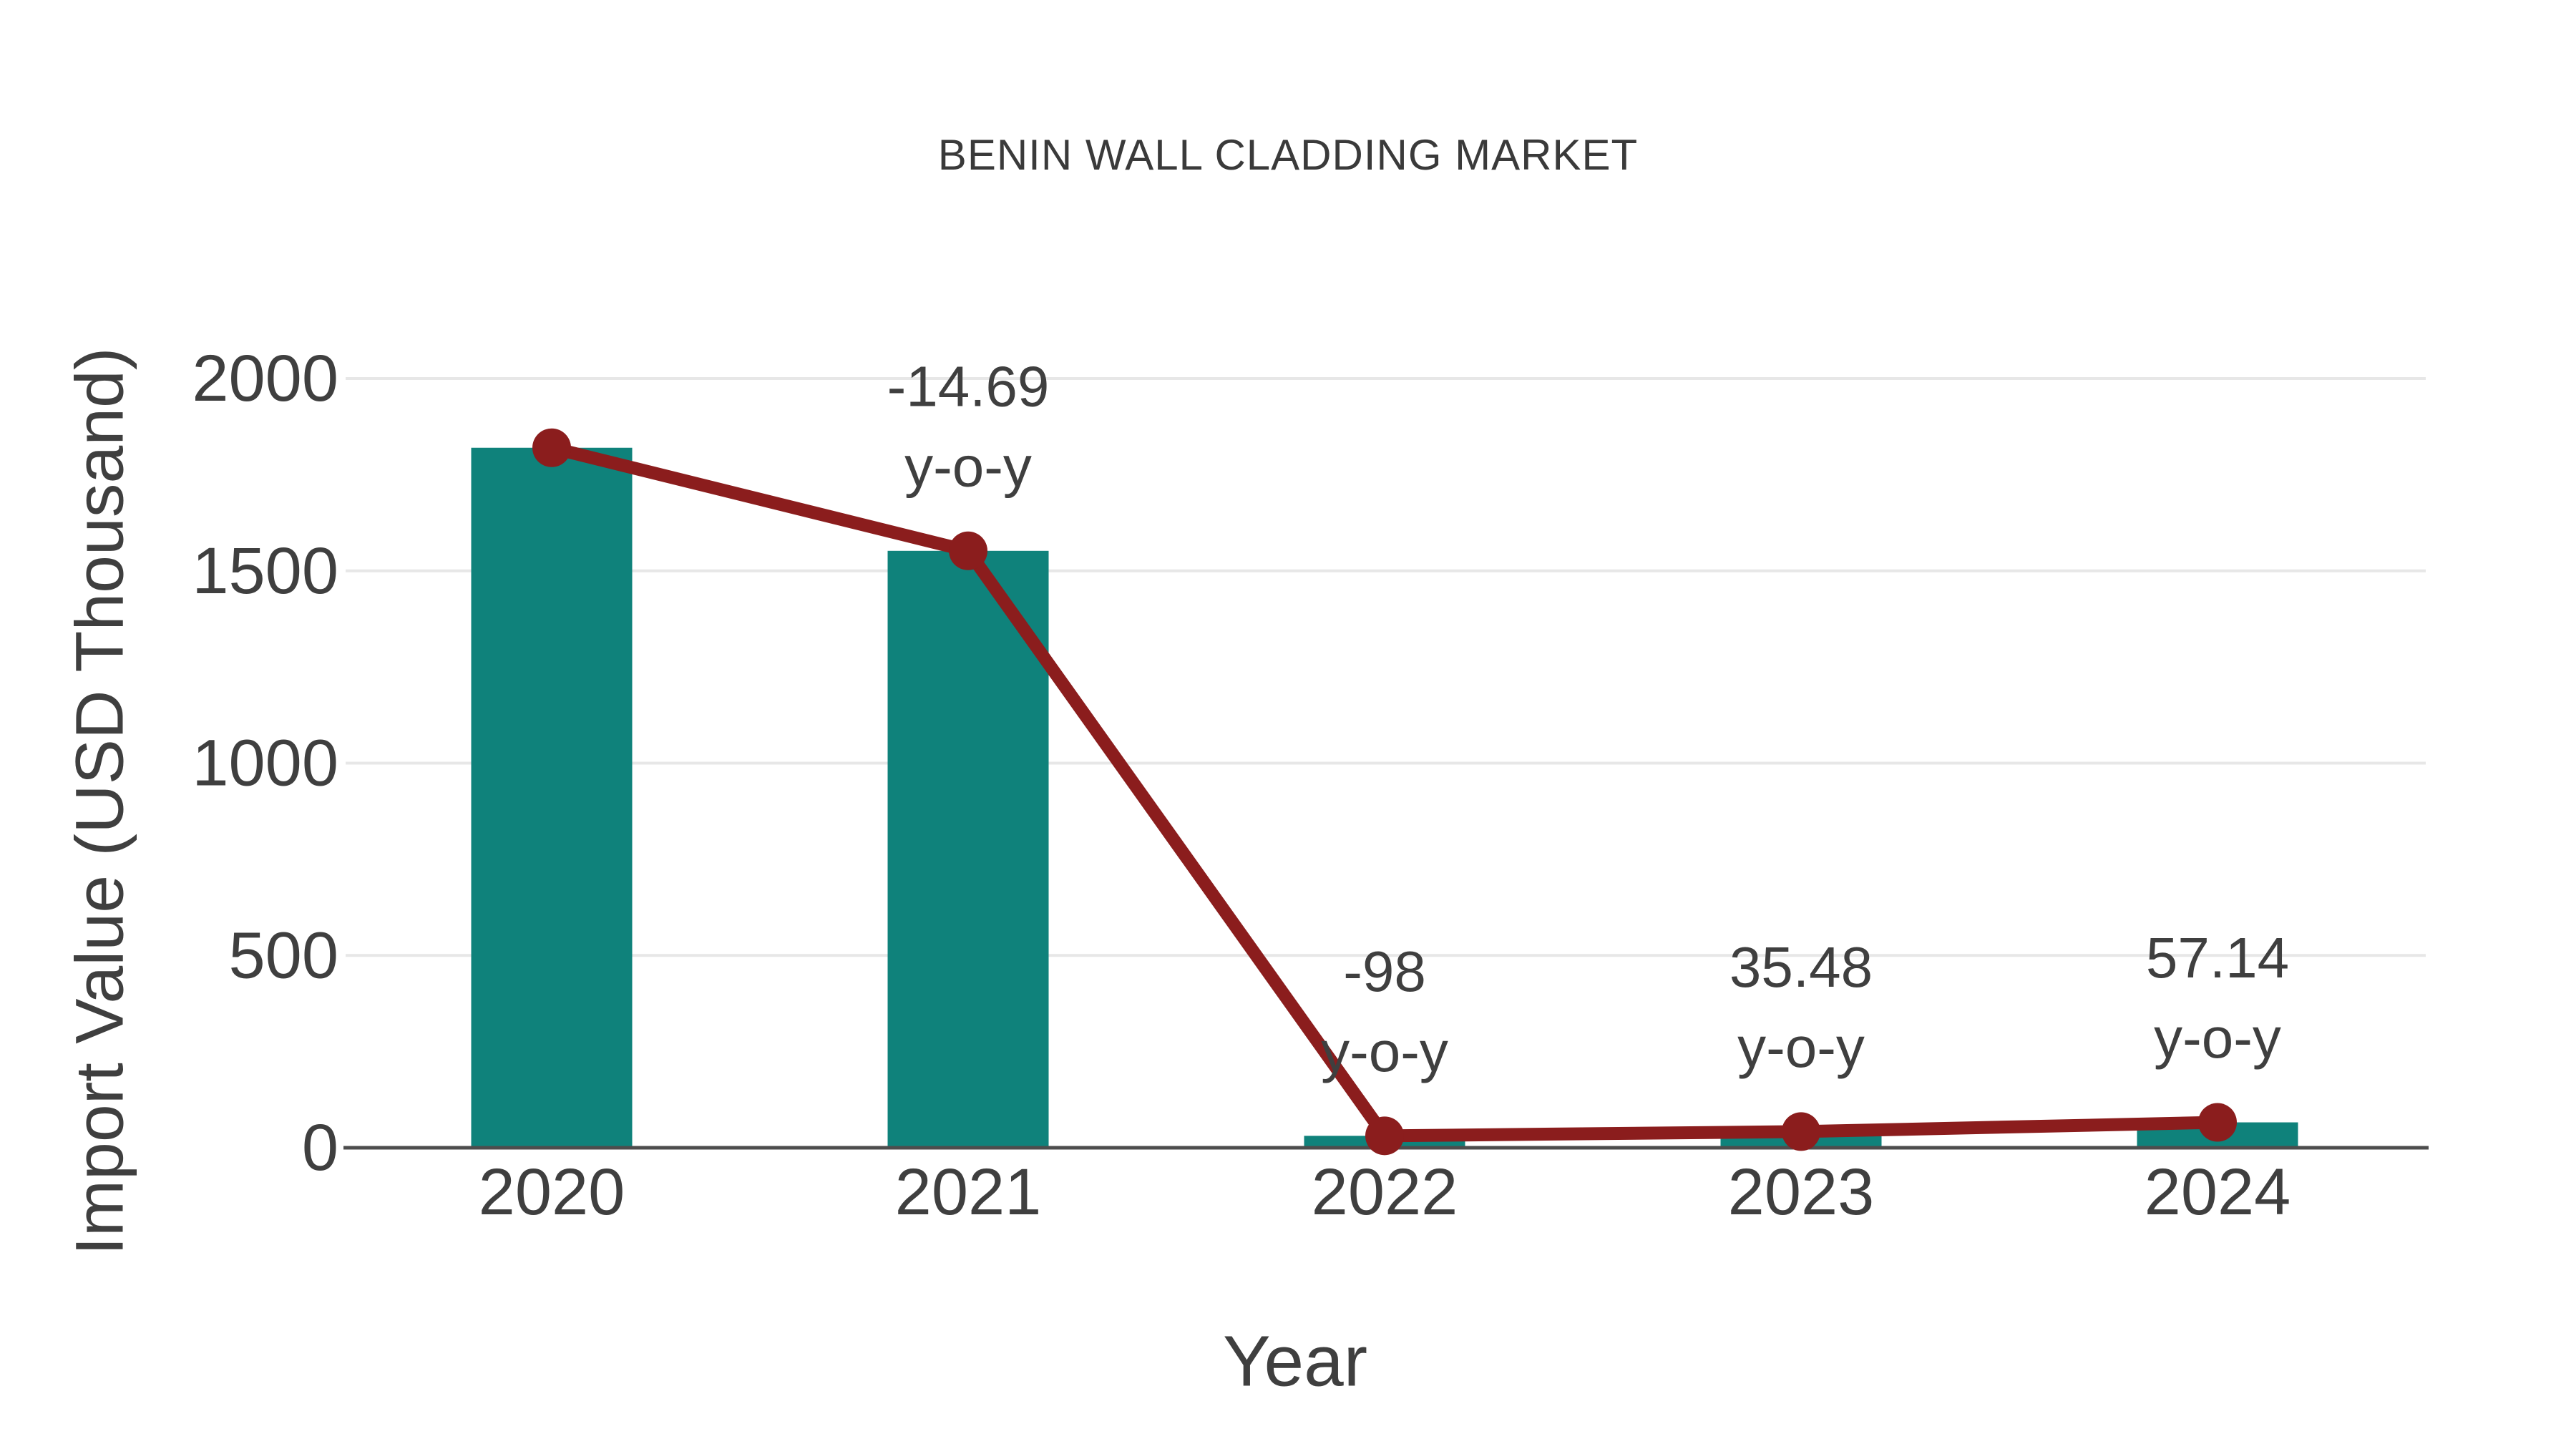  Describe the element at coordinates (1288, 155) in the screenshot. I see `chart-title: BENIN WALL CLADDING MARKET` at that location.